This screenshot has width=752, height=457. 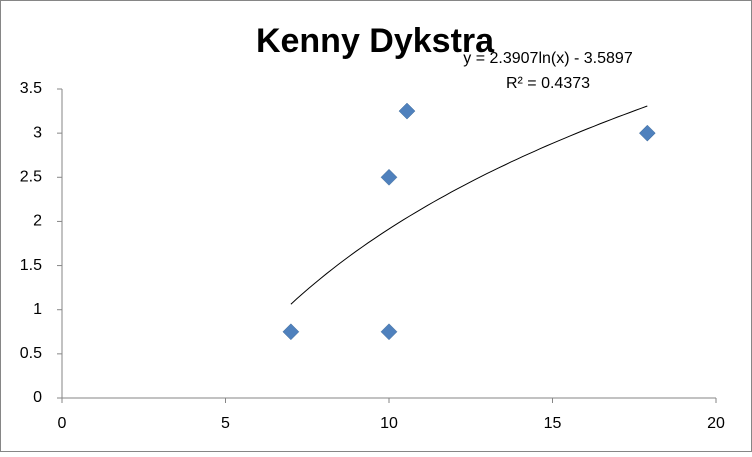 I want to click on trendline-equation: y = 2.3907ln(x) - 3.5897, so click(x=548, y=58).